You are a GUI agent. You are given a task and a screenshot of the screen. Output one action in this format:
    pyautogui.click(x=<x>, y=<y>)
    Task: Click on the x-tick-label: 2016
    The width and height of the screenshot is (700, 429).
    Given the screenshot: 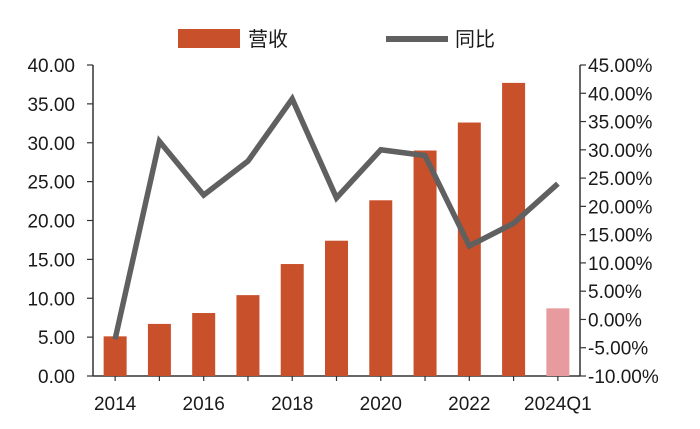 What is the action you would take?
    pyautogui.click(x=204, y=404)
    